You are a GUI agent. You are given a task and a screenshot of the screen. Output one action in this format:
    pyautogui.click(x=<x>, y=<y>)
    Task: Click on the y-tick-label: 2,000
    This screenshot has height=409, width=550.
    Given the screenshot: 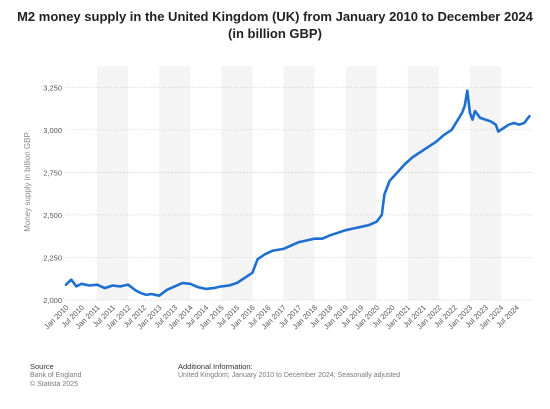 What is the action you would take?
    pyautogui.click(x=52, y=300)
    